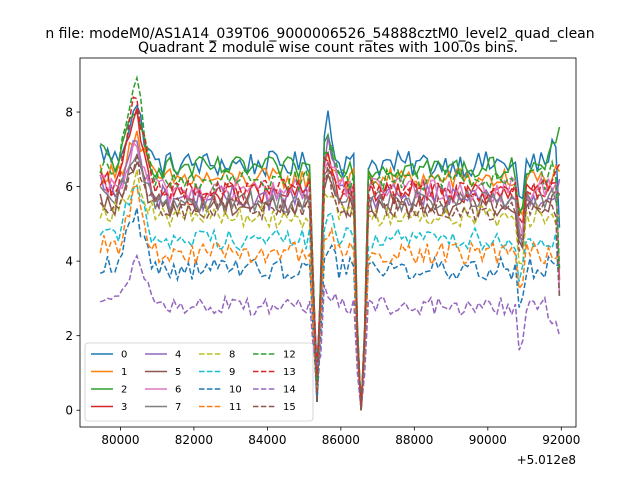 This screenshot has width=640, height=480. What do you see at coordinates (178, 355) in the screenshot?
I see `legend-label: 4` at bounding box center [178, 355].